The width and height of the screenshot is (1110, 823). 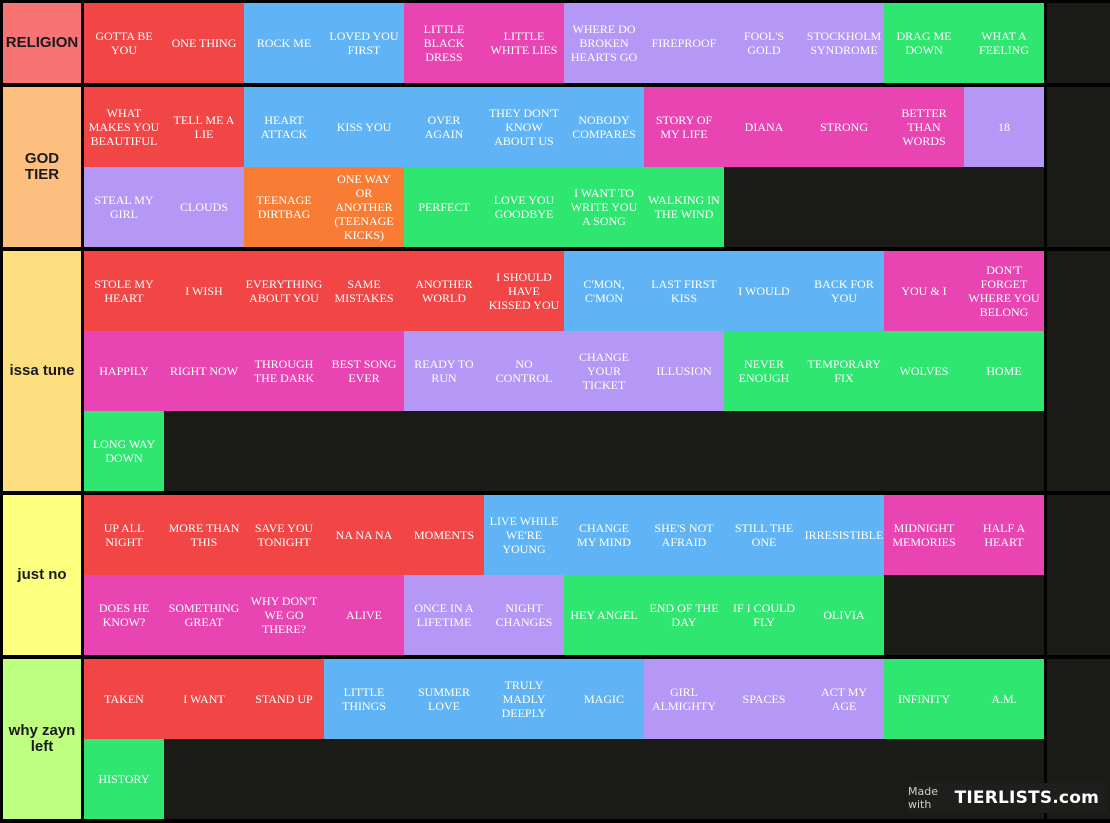 I want to click on song-tile: DRAG ME DOWN, so click(x=924, y=43).